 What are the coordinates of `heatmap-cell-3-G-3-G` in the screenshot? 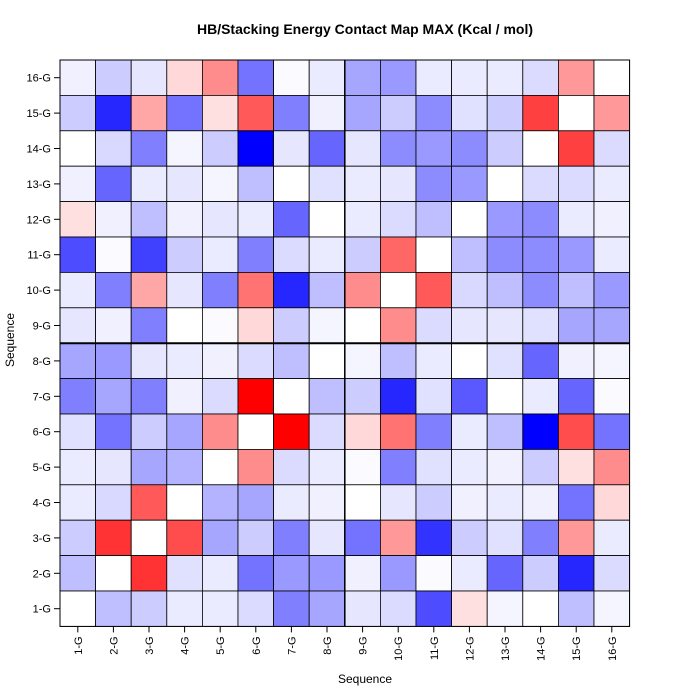 It's located at (149, 538).